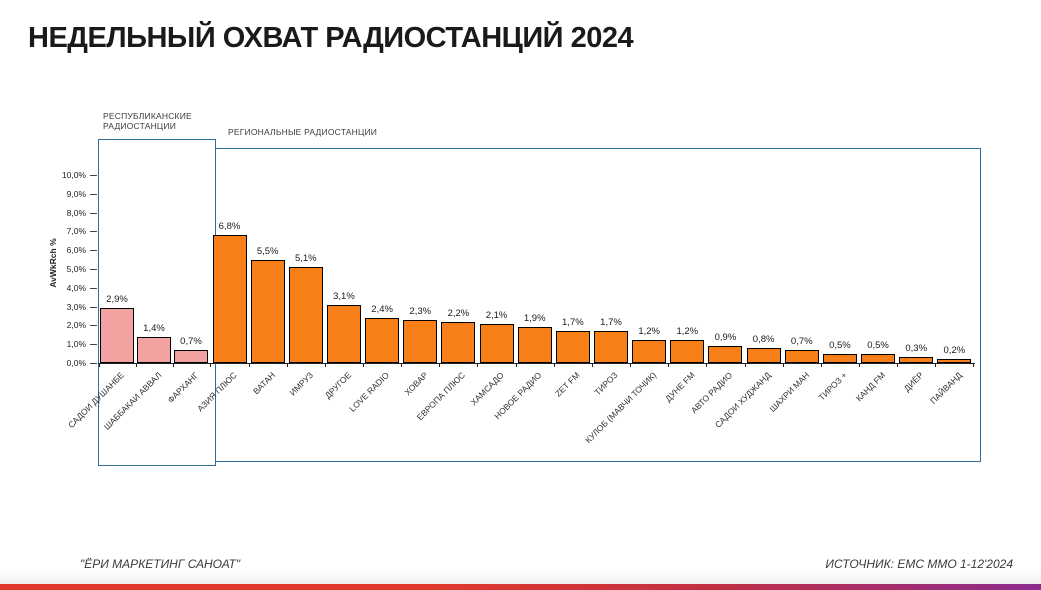  Describe the element at coordinates (303, 132) in the screenshot. I see `regional-group-label: РЕГИОНАЛЬНЫЕ РАДИОСТАНЦИИ` at that location.